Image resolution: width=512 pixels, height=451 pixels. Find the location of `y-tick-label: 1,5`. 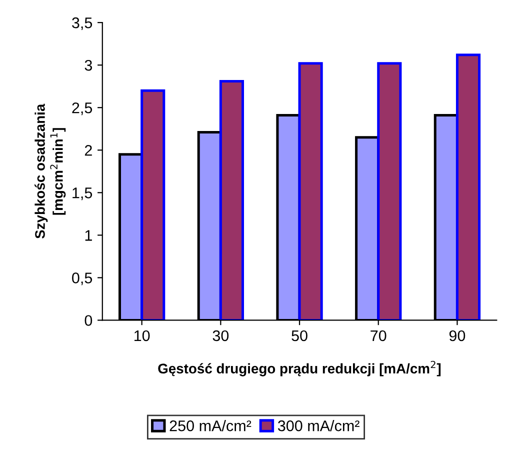

y-tick-label: 1,5 is located at coordinates (82, 194).